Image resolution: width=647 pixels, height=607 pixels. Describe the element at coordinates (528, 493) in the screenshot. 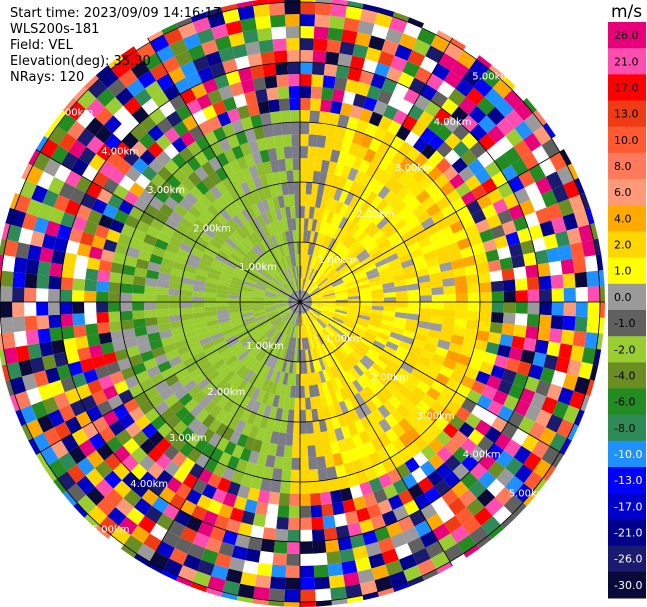

I see `range-ring-label: 5.00km` at that location.